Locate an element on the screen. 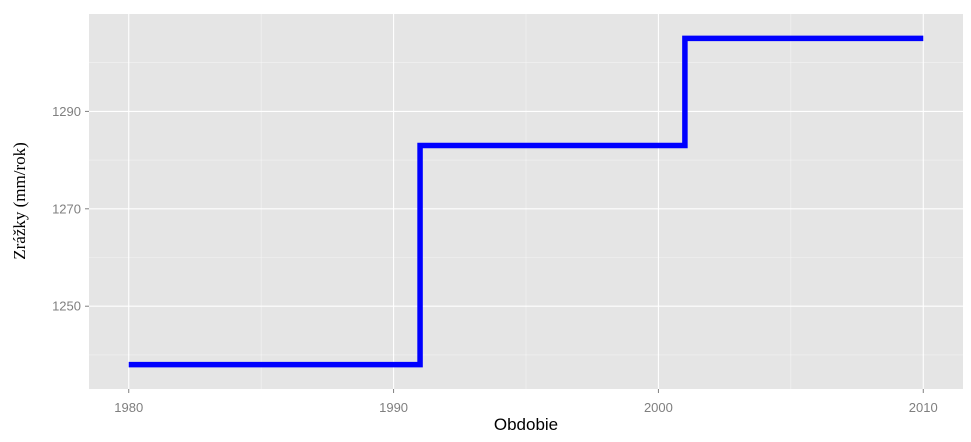  x-axis: 1980 1990 2000 2010 is located at coordinates (526, 402).